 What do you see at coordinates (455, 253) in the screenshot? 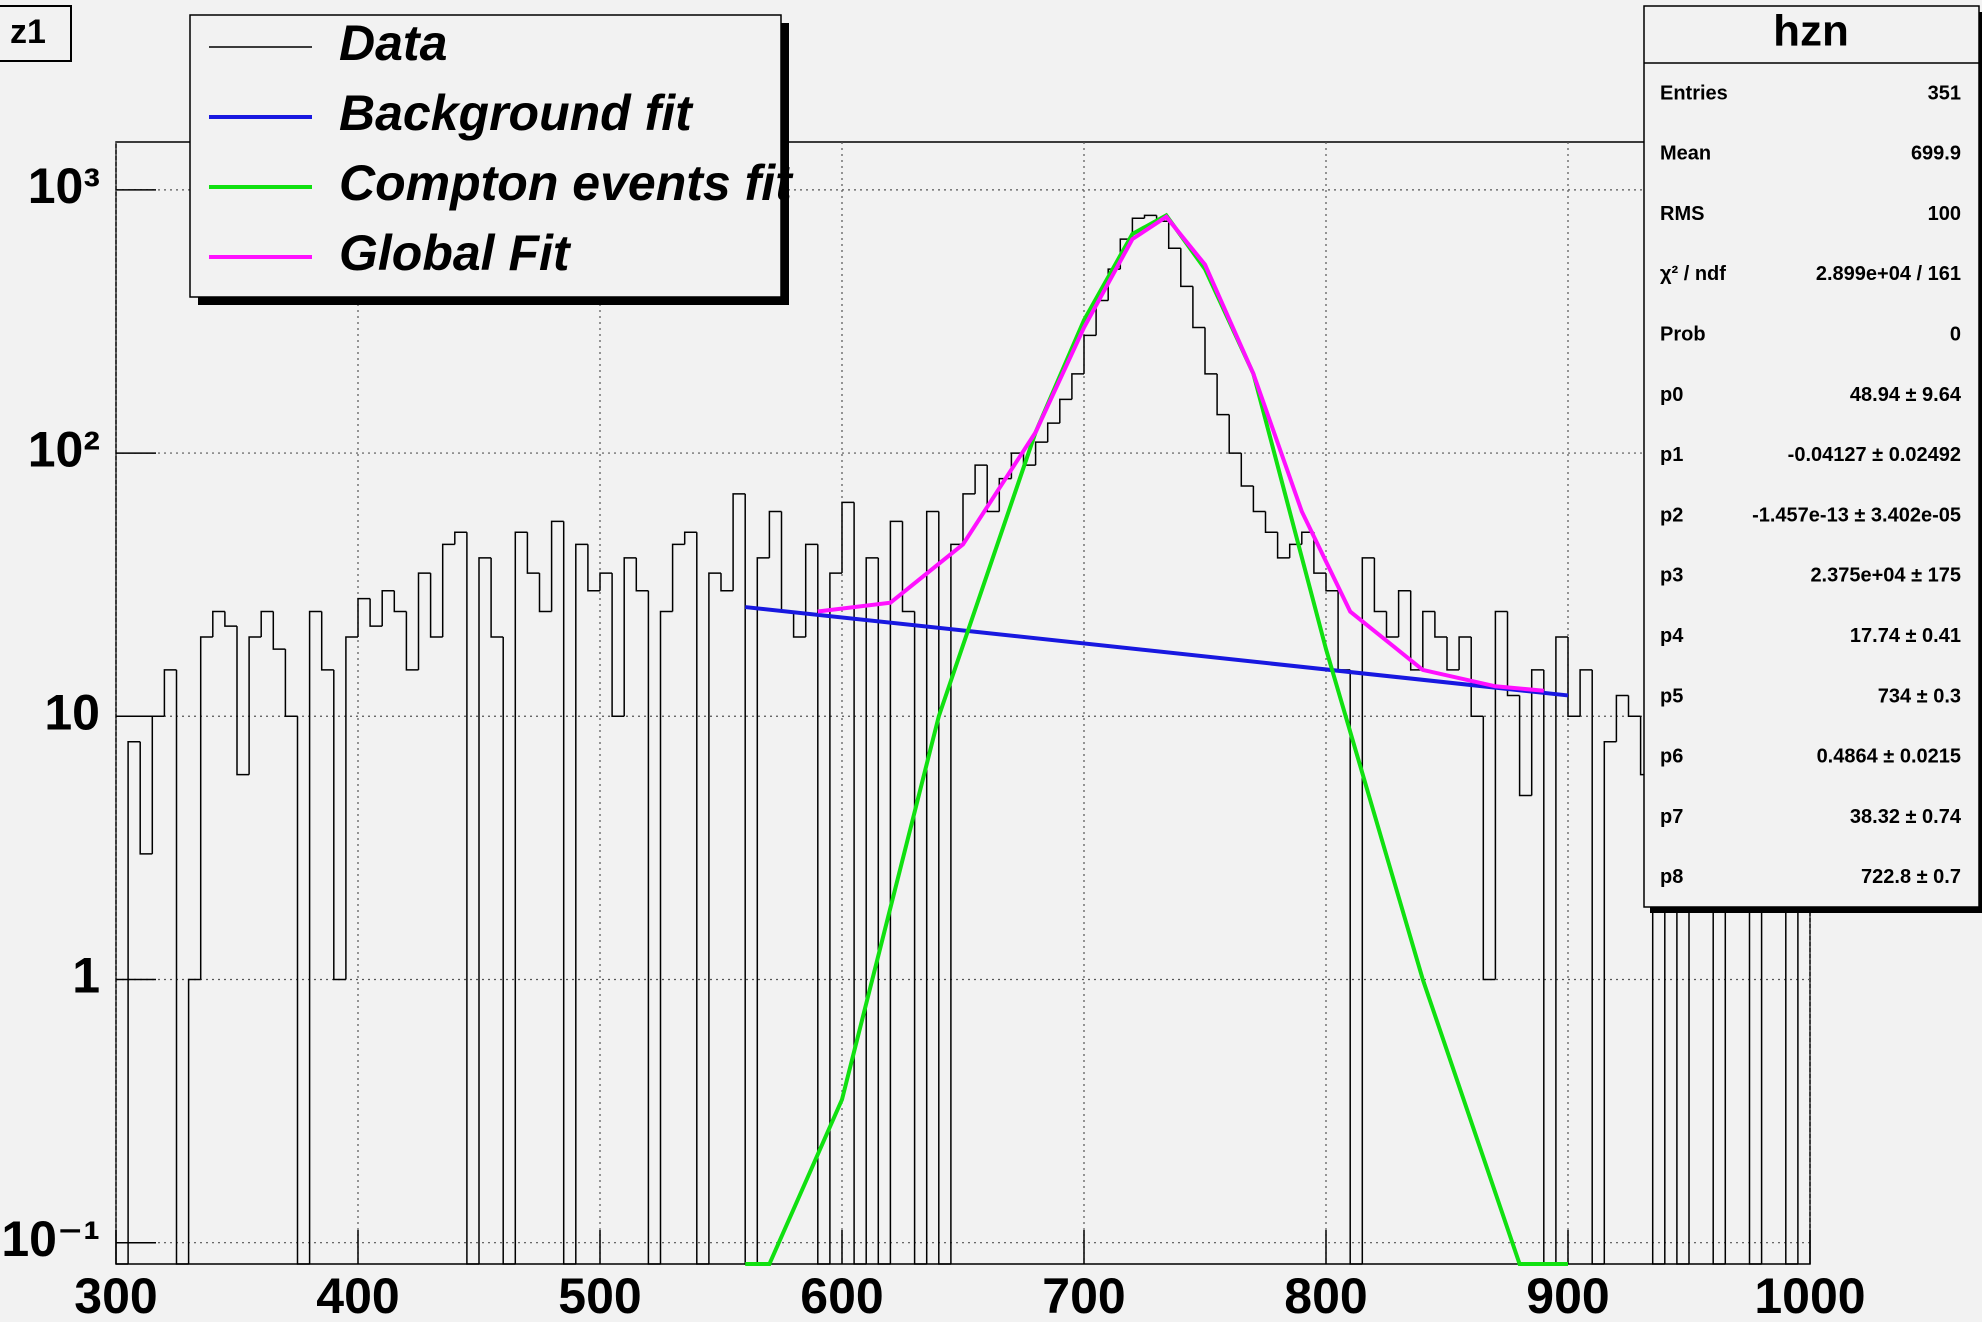
I see `legend-label: Global Fit` at bounding box center [455, 253].